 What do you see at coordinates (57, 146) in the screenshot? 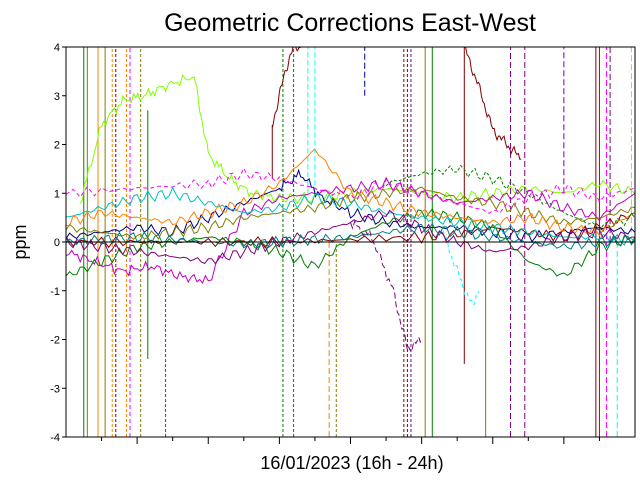
I see `y-tick-label: 2` at bounding box center [57, 146].